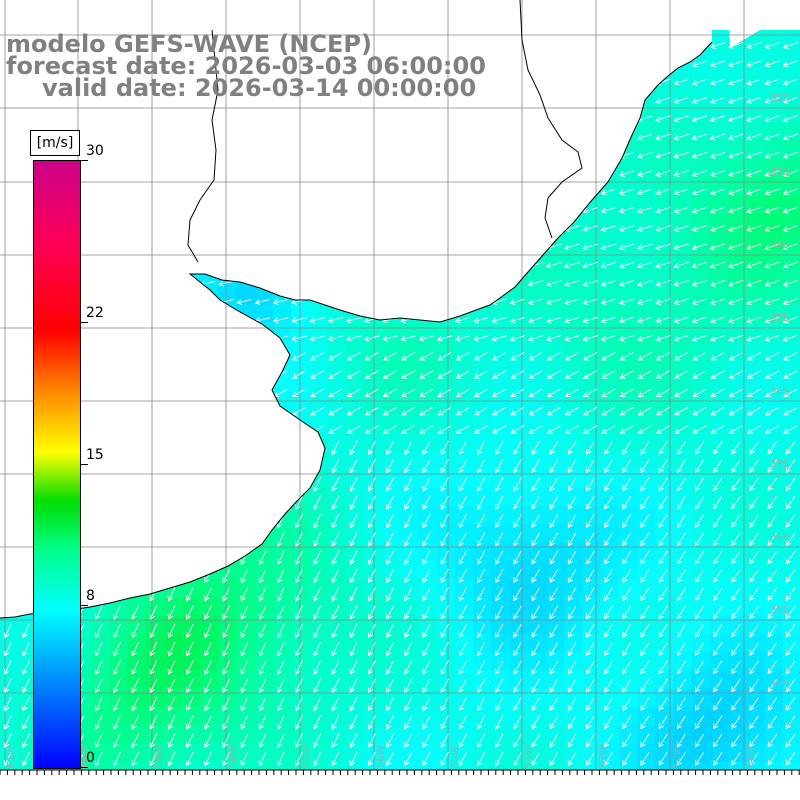  I want to click on lat-label: 36S, so click(779, 391).